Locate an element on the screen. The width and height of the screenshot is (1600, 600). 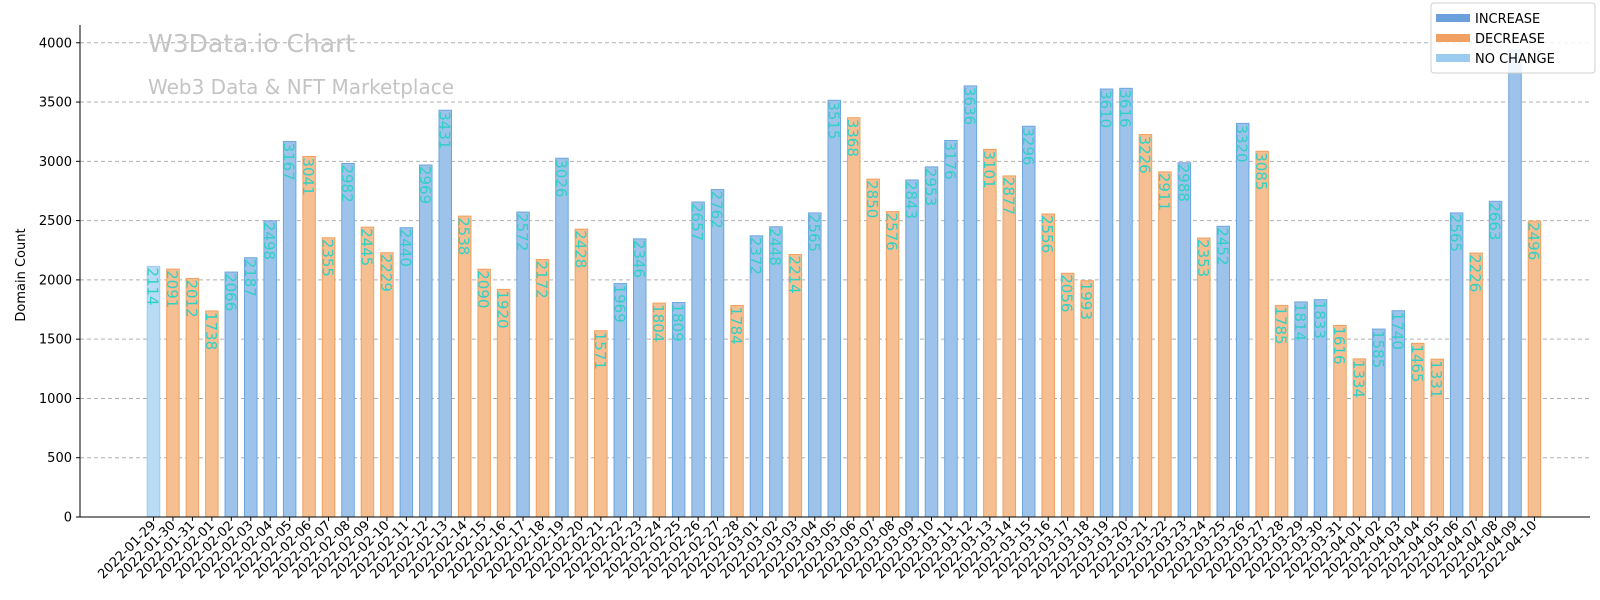
value-label-2022-02-25: 1809 is located at coordinates (678, 323).